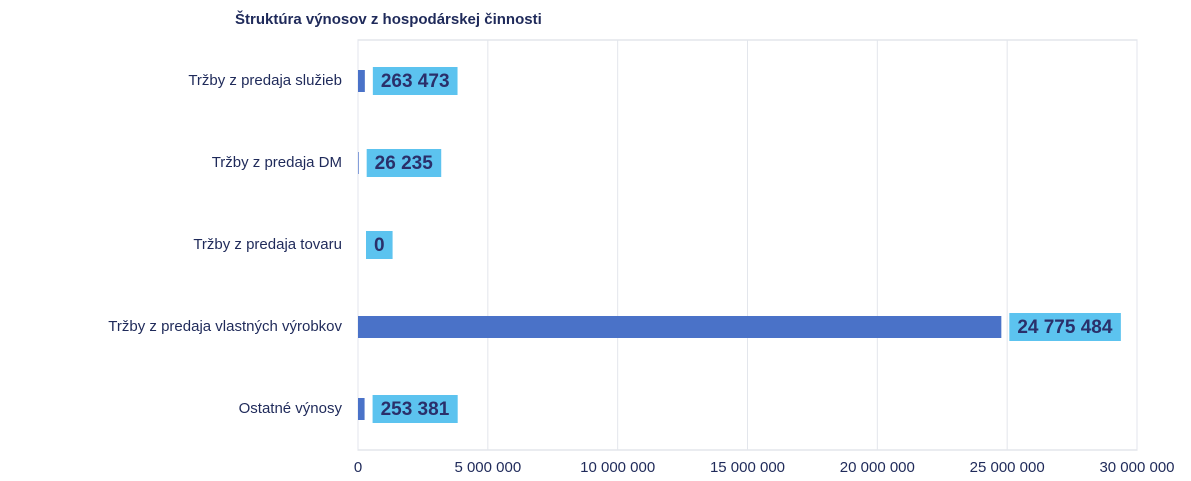 This screenshot has height=481, width=1191. What do you see at coordinates (487, 467) in the screenshot?
I see `x-tick-label: 5 000 000` at bounding box center [487, 467].